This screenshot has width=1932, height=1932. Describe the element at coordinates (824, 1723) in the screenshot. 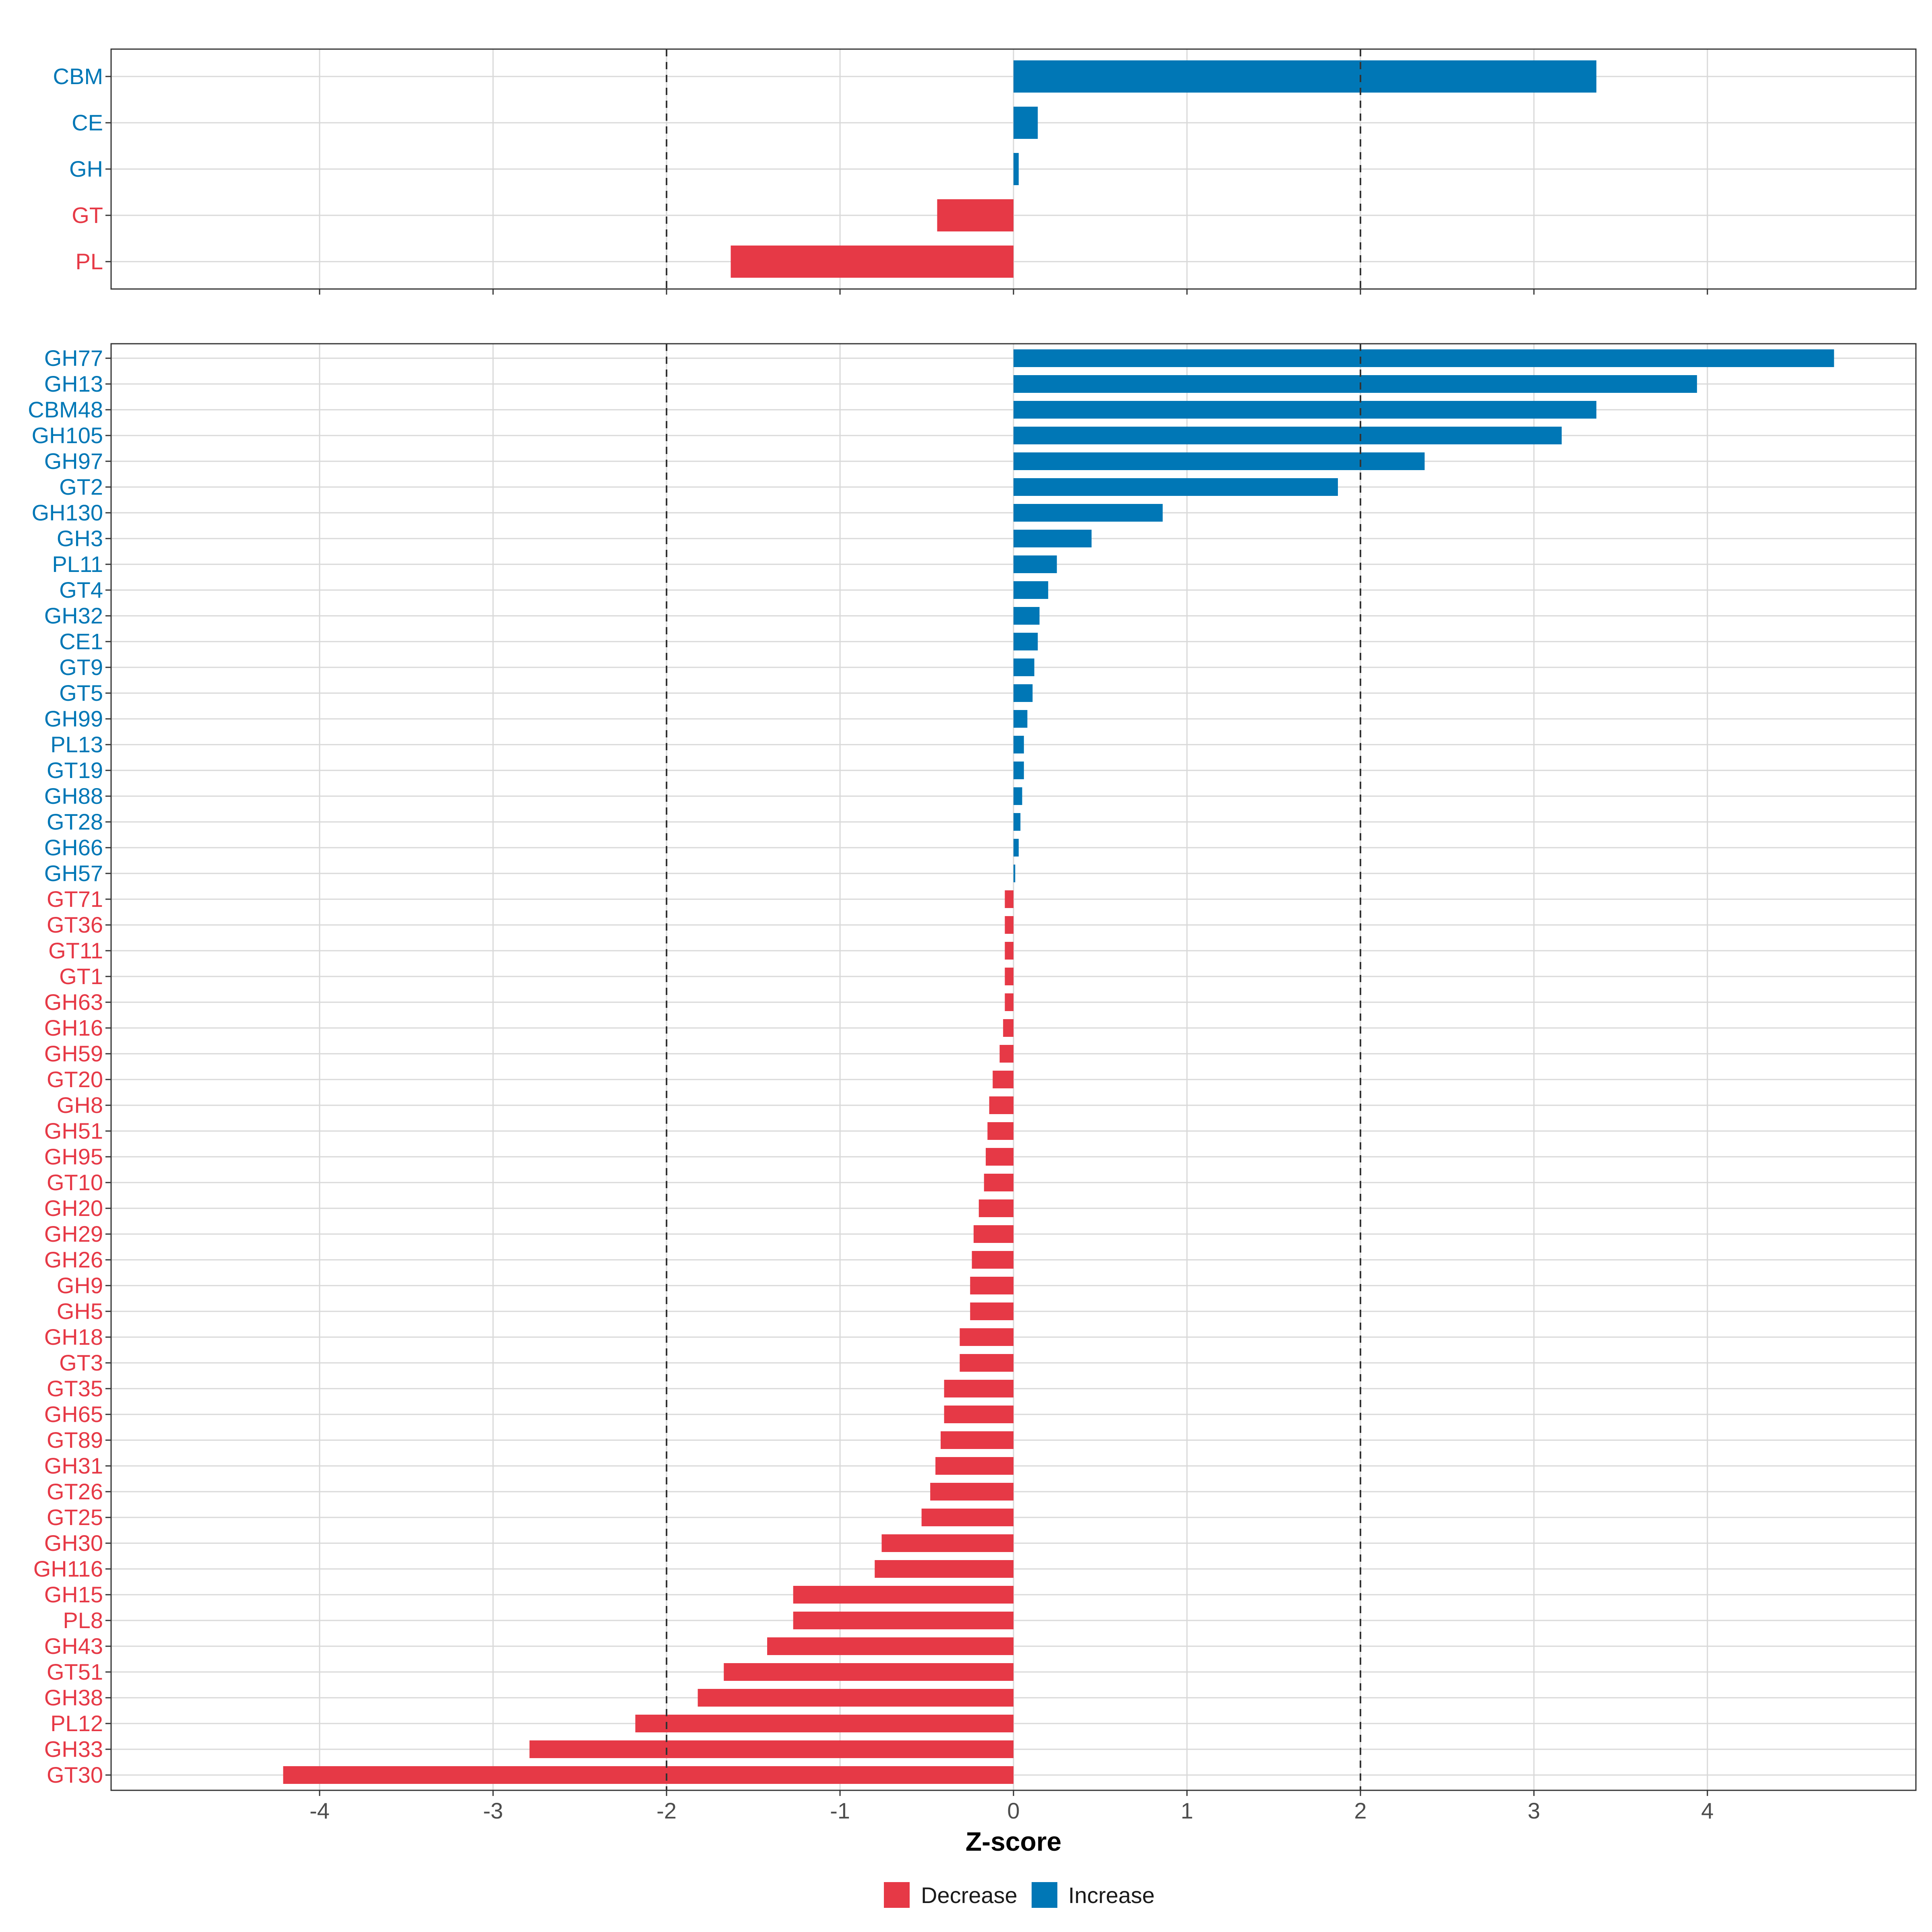

I see `bottom-bar-pl12` at that location.